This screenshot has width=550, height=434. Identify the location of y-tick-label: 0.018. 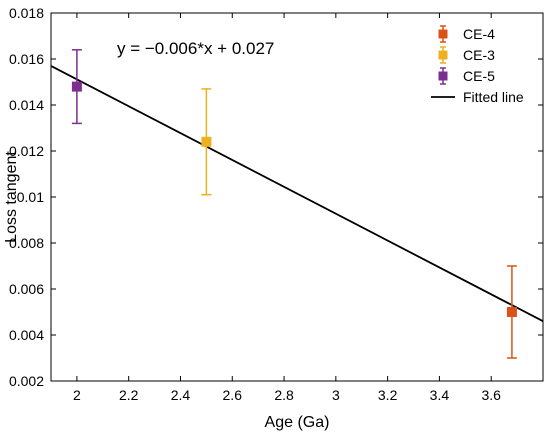
(26, 13).